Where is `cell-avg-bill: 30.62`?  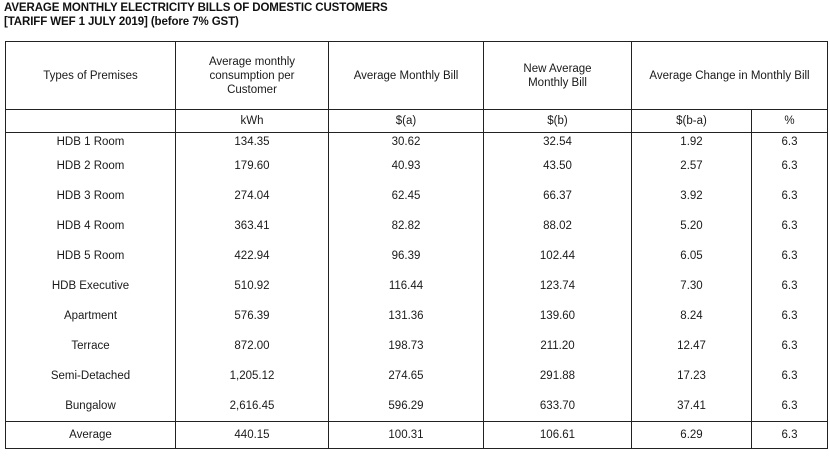 cell-avg-bill: 30.62 is located at coordinates (406, 141).